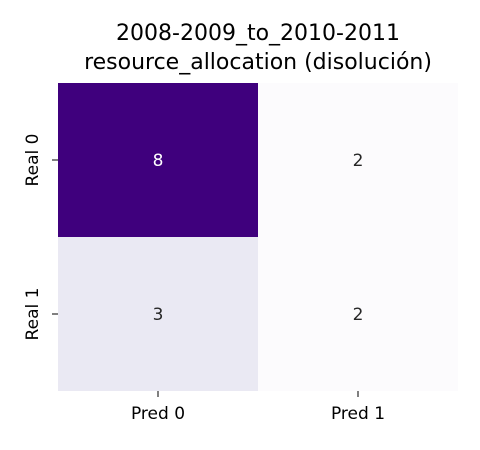  I want to click on cell-value-r0-c1: 2, so click(358, 161).